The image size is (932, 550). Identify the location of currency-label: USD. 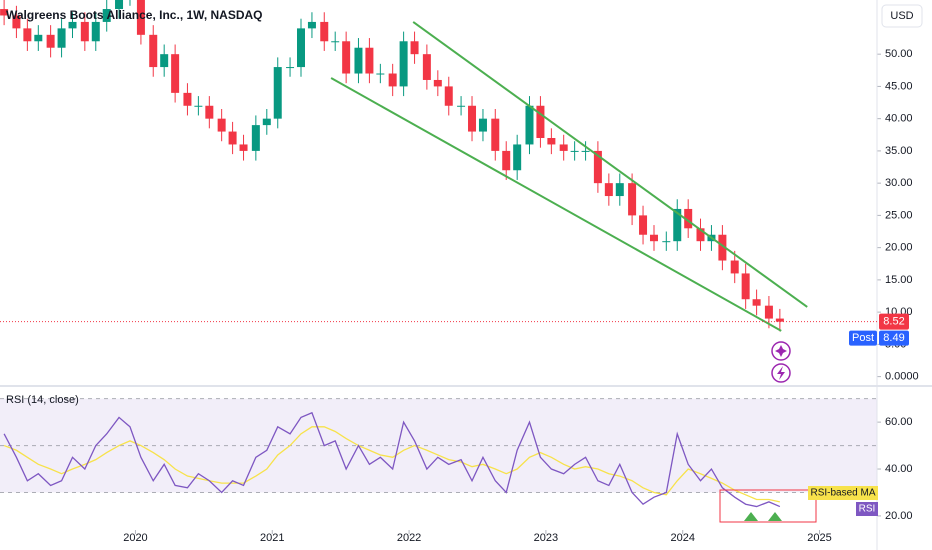
(901, 16).